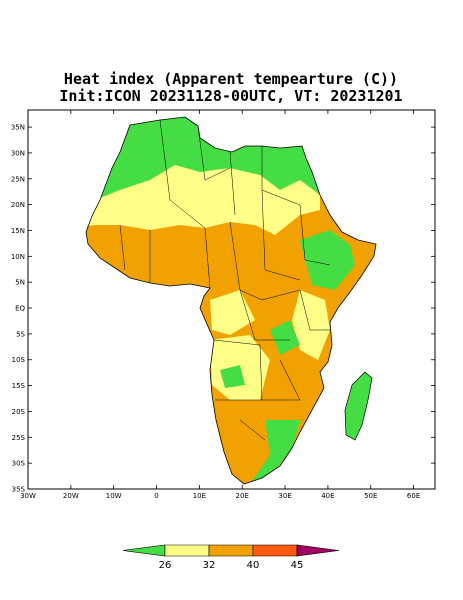 The width and height of the screenshot is (463, 600). I want to click on lat-tick-label: 10N, so click(18, 257).